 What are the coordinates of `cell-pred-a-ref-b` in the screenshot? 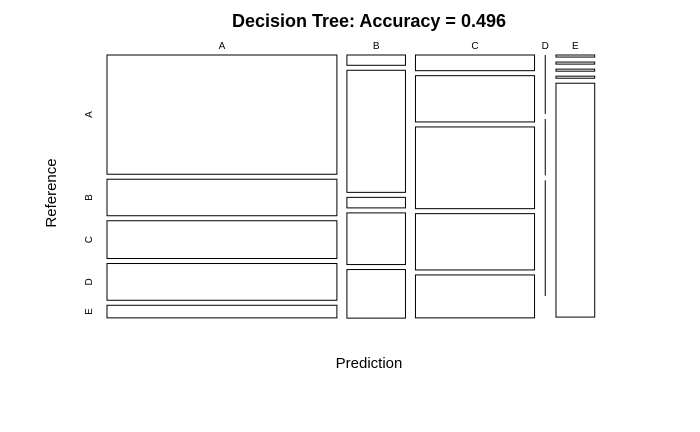 It's located at (222, 197).